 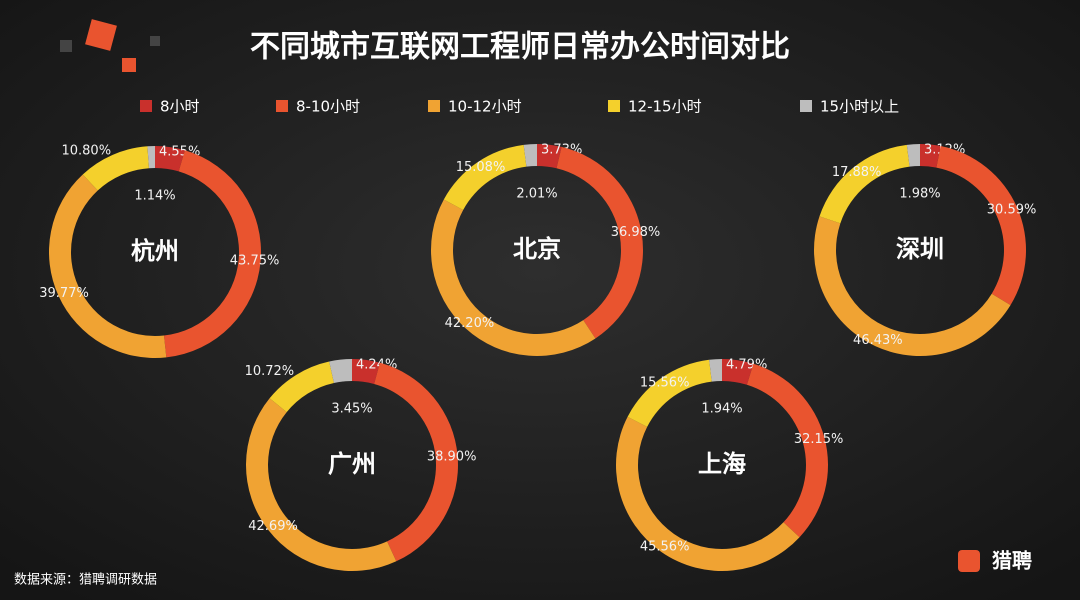 I want to click on donut: 4.79%32.15%45.56%15.56%1.94%上海, so click(x=729, y=465).